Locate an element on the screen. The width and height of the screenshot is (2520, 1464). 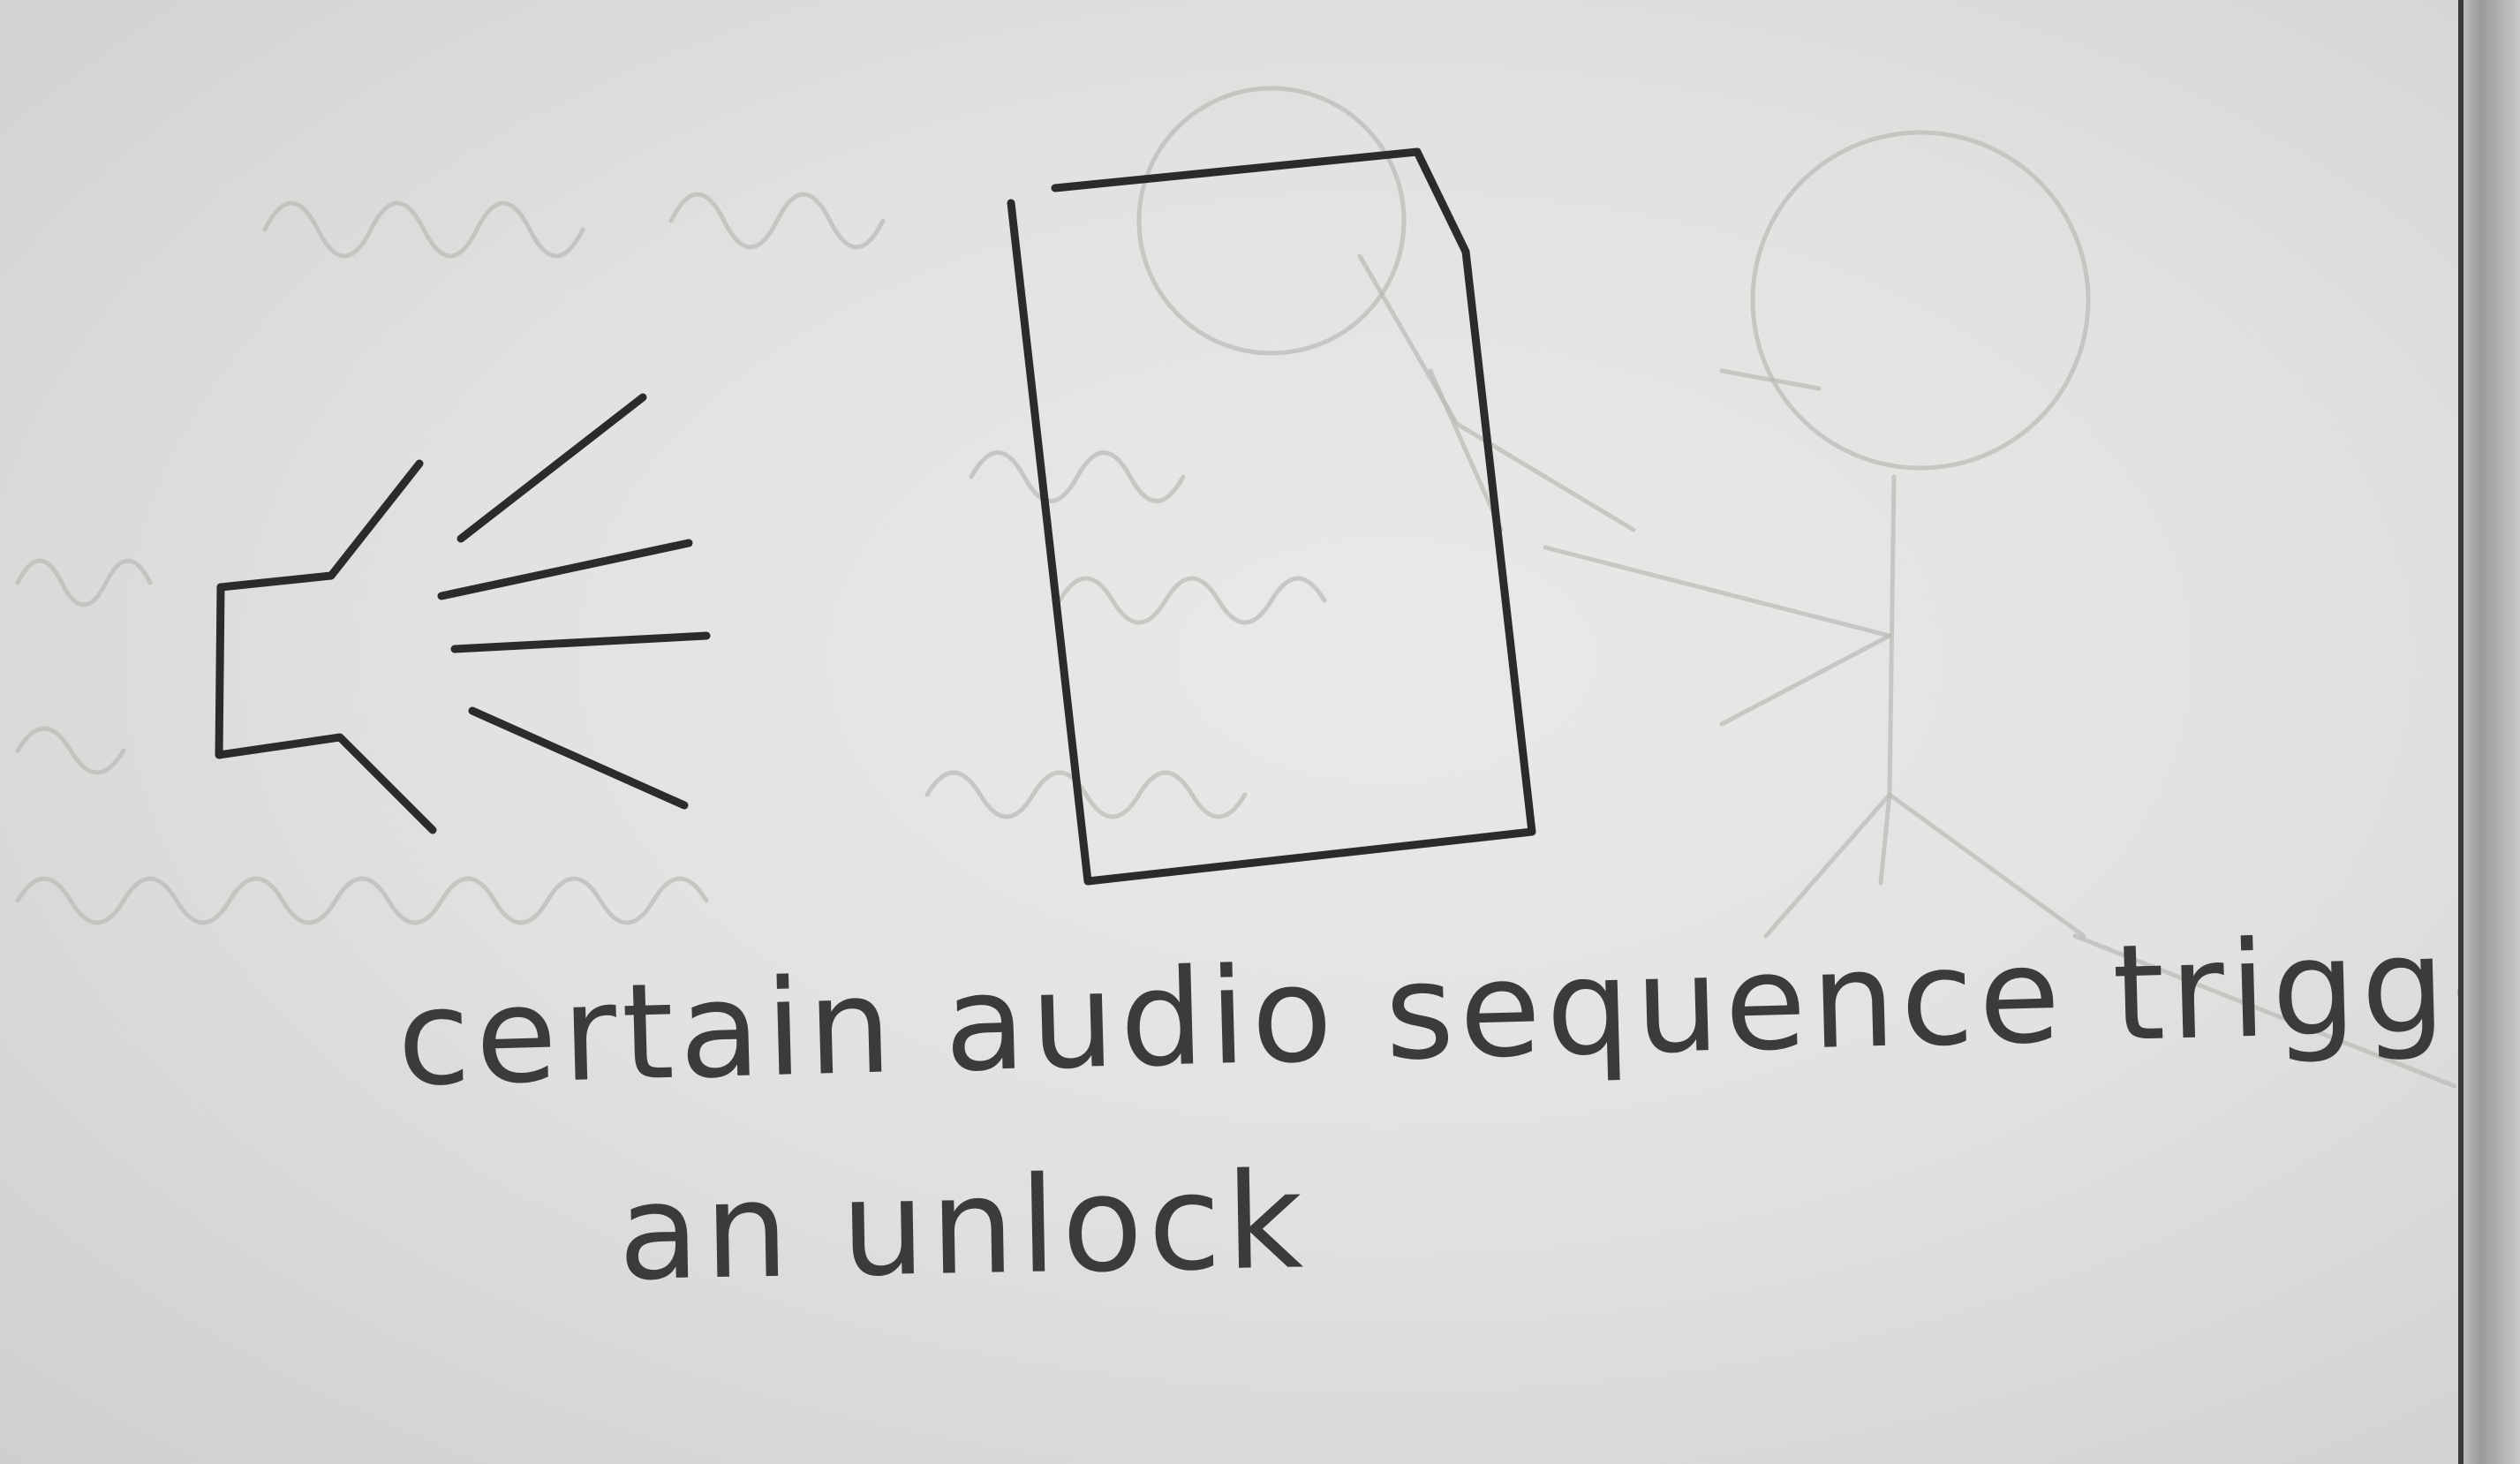
sound-wave-lines is located at coordinates (574, 601).